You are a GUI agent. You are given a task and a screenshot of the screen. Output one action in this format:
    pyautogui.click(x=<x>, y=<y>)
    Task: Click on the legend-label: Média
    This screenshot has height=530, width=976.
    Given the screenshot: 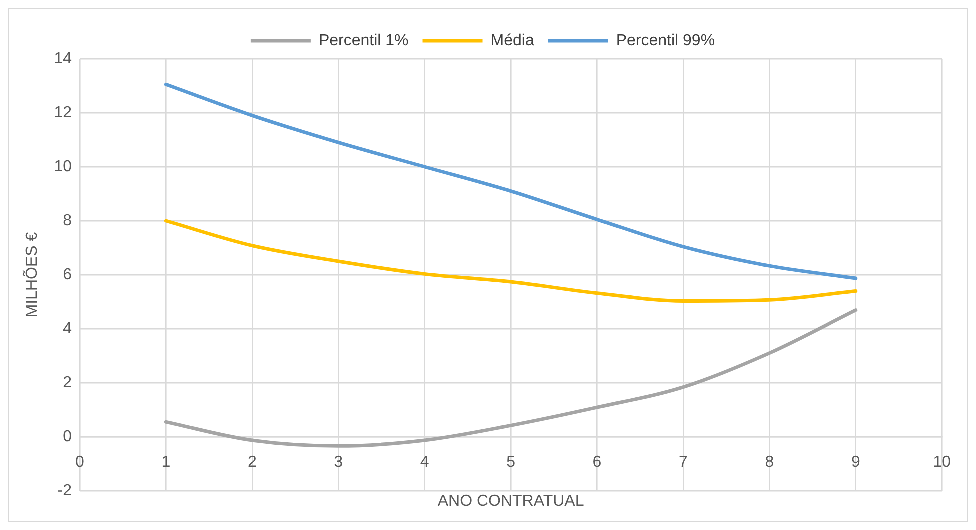 What is the action you would take?
    pyautogui.click(x=512, y=41)
    